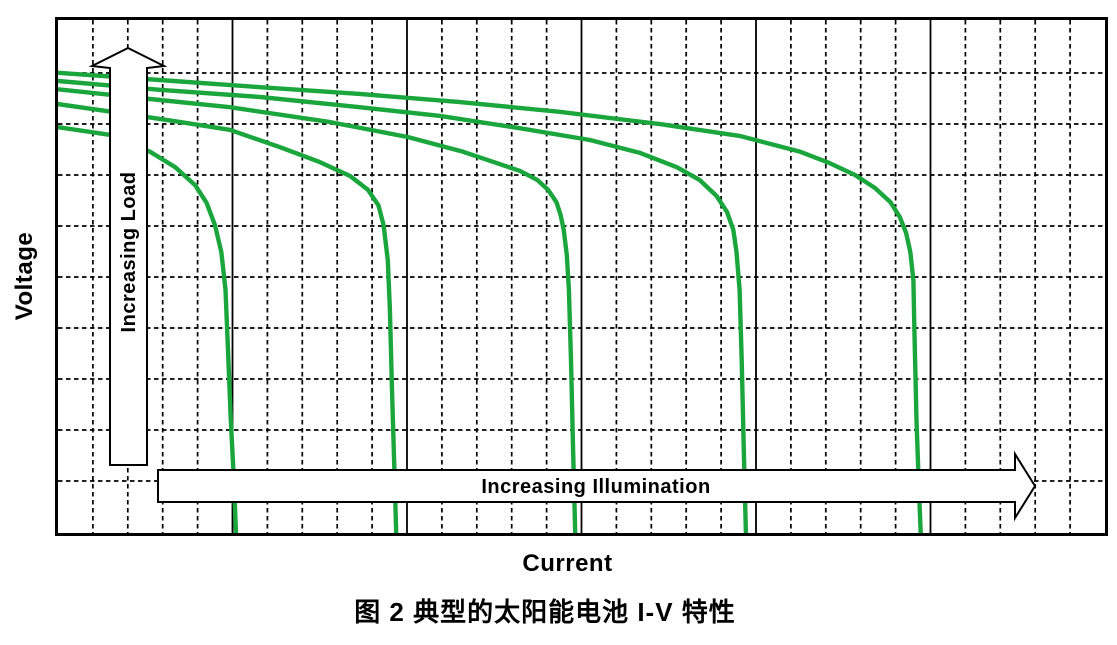  I want to click on increasing-illumination-label: Increasing Illumination, so click(595, 487).